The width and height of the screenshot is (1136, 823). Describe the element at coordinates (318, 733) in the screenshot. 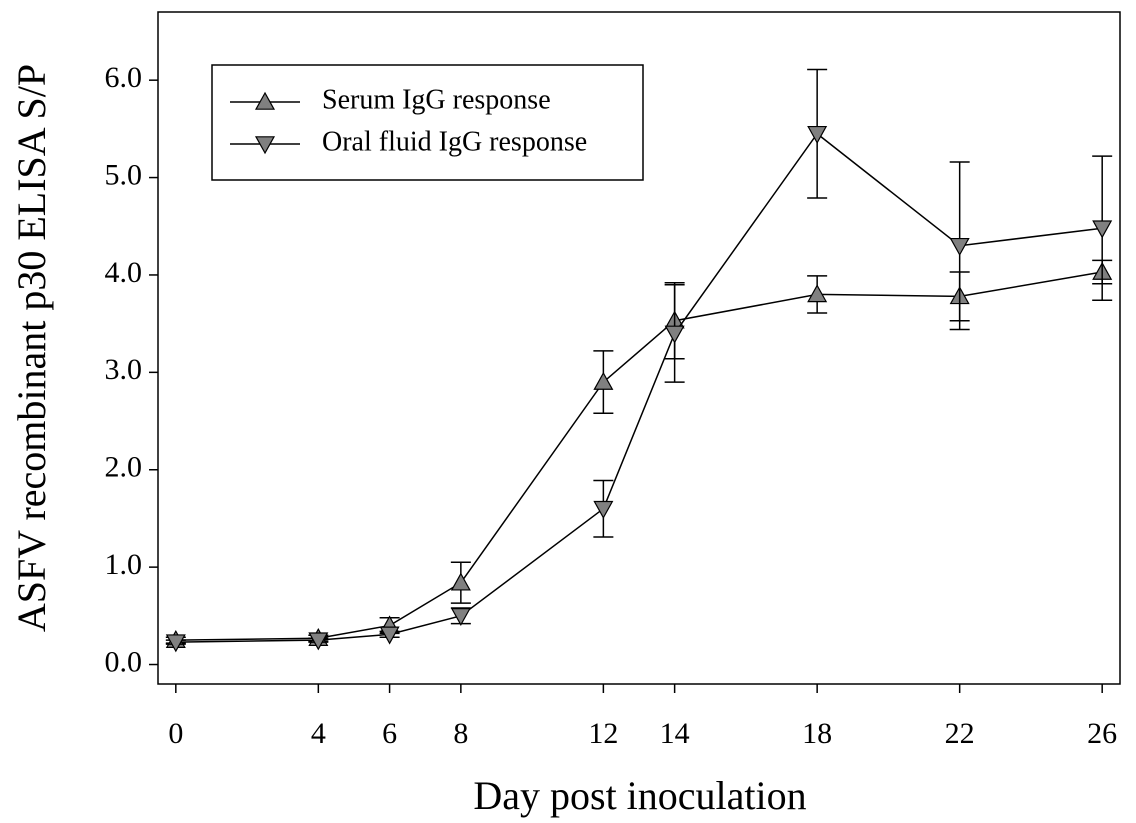

I see `x-tick-label: 4` at that location.